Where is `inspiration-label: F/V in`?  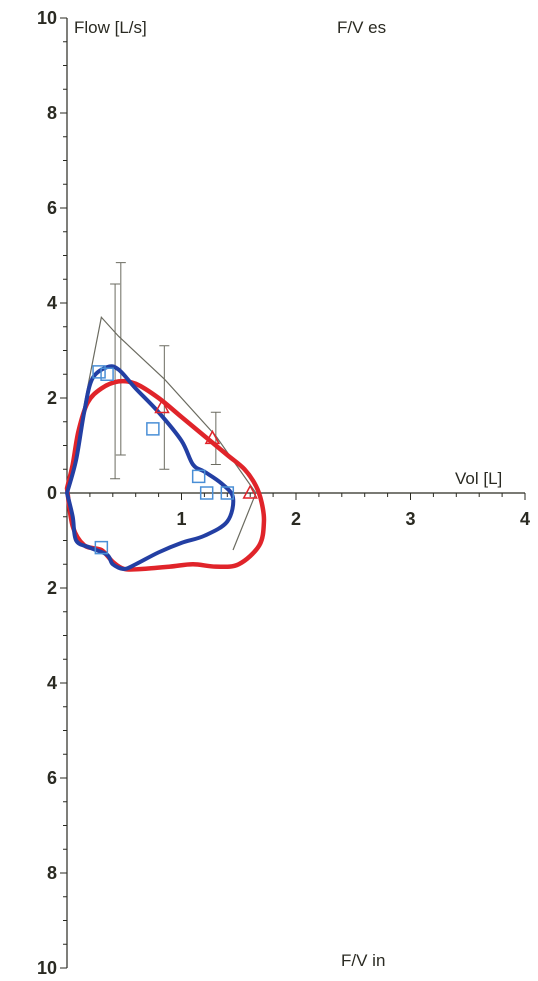
inspiration-label: F/V in is located at coordinates (363, 960).